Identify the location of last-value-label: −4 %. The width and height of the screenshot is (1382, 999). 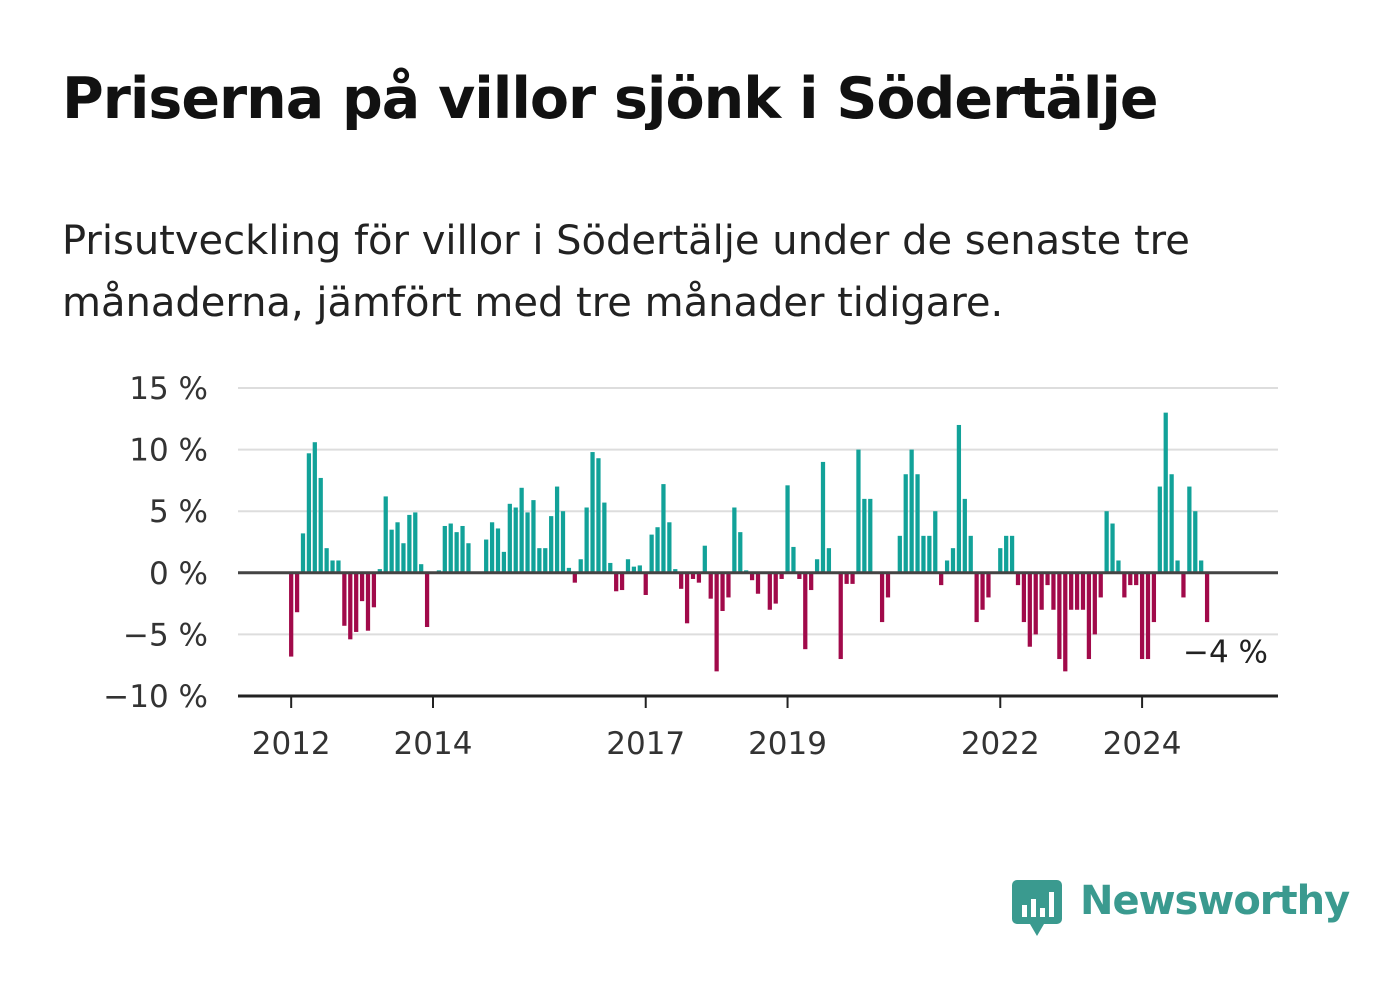
(1225, 652).